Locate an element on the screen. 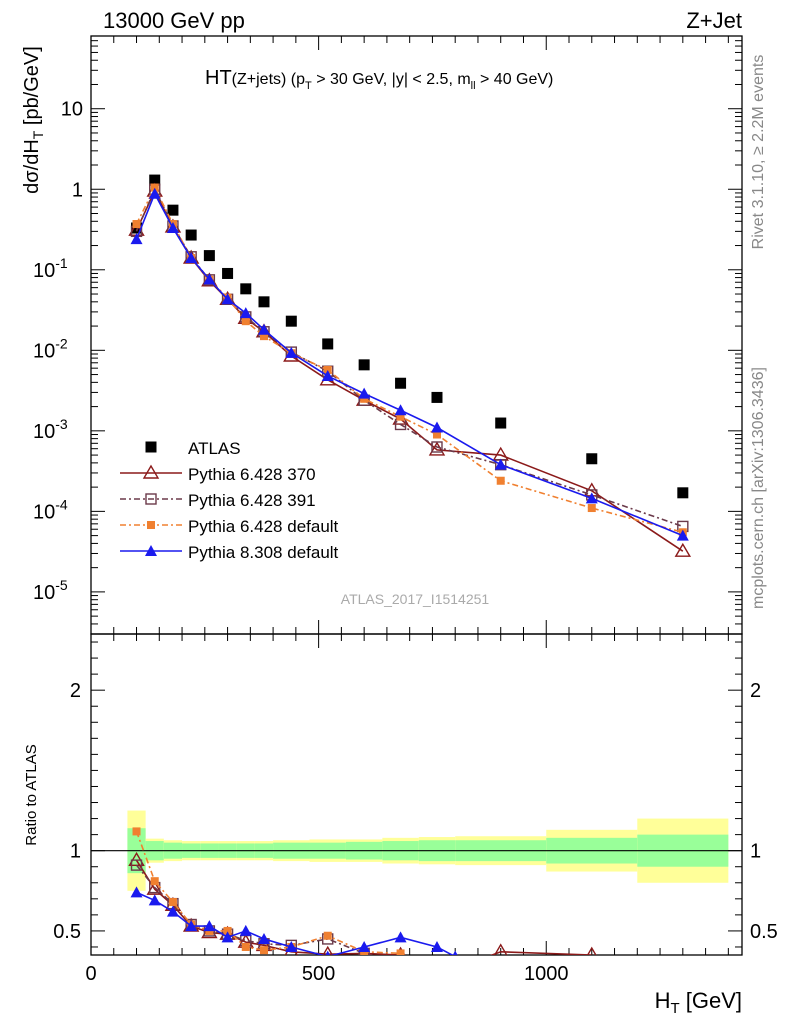 The width and height of the screenshot is (786, 1024). ratio-series-2-line is located at coordinates (268, 893).